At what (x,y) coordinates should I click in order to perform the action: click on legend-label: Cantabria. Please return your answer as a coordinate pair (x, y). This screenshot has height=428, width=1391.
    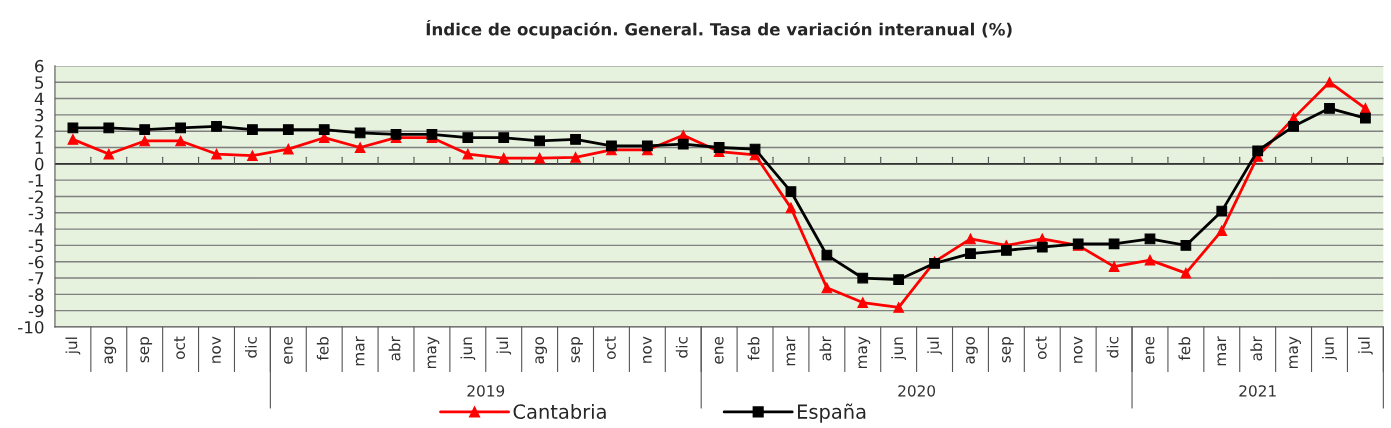
    Looking at the image, I should click on (559, 411).